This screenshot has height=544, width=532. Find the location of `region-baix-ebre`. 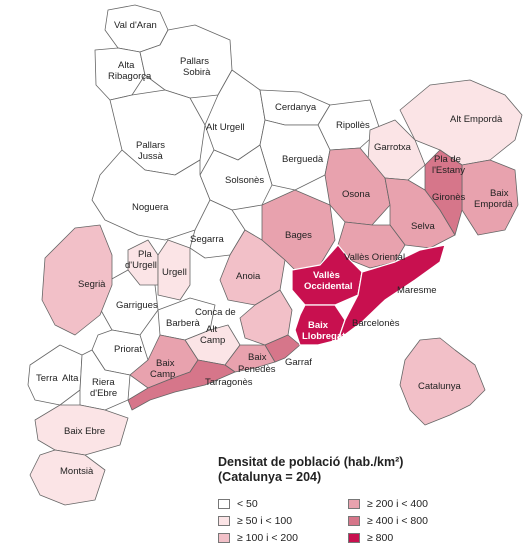

region-baix-ebre is located at coordinates (81, 430).